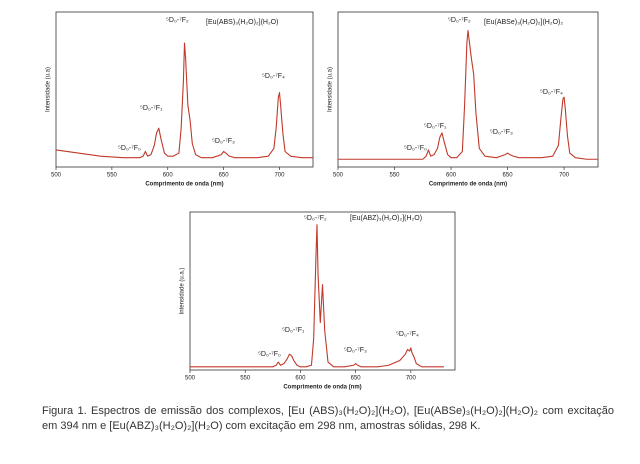 Image resolution: width=640 pixels, height=464 pixels. I want to click on y-axis-label: Intensidade (u.a.), so click(183, 291).